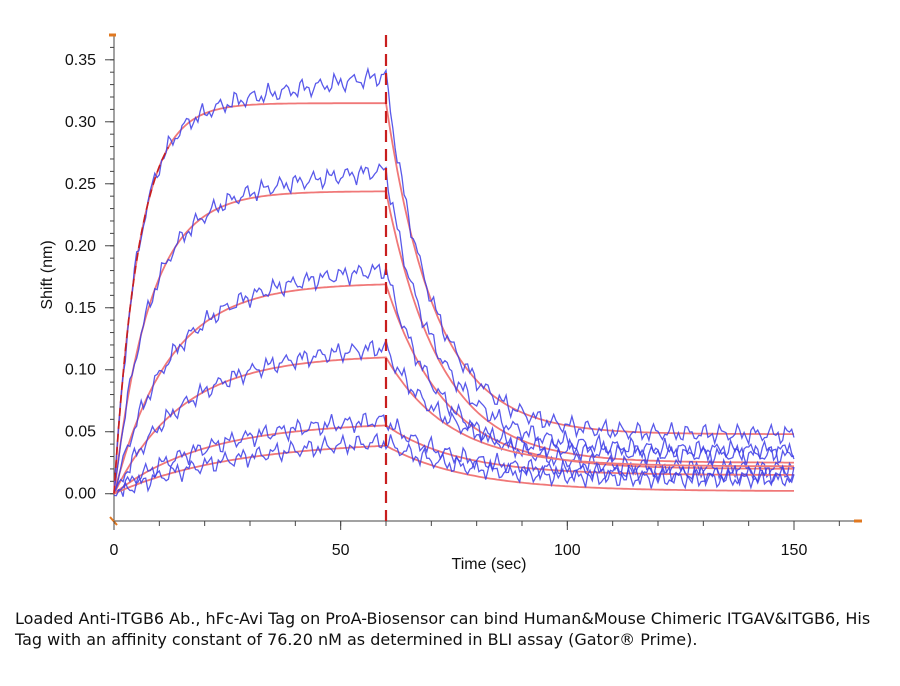  Describe the element at coordinates (794, 550) in the screenshot. I see `x-tick-label: 150` at that location.